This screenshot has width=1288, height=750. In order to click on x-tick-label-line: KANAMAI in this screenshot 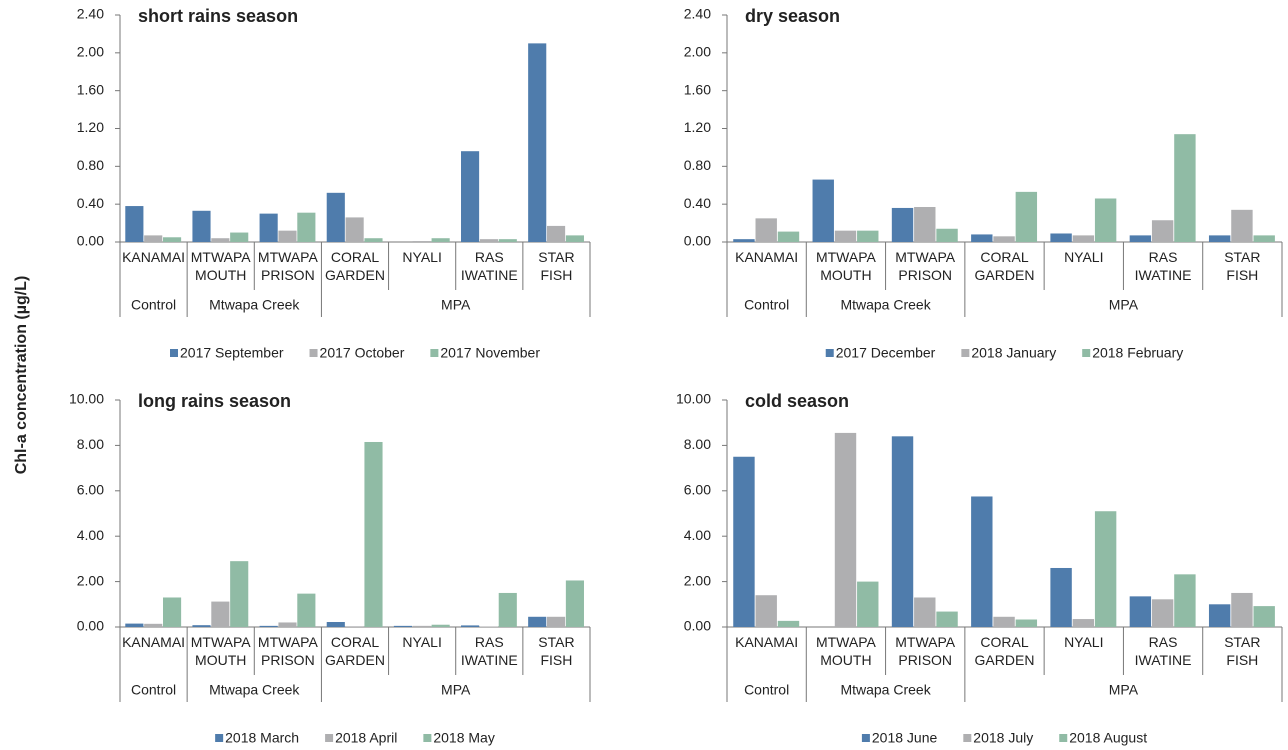, I will do `click(766, 257)`.